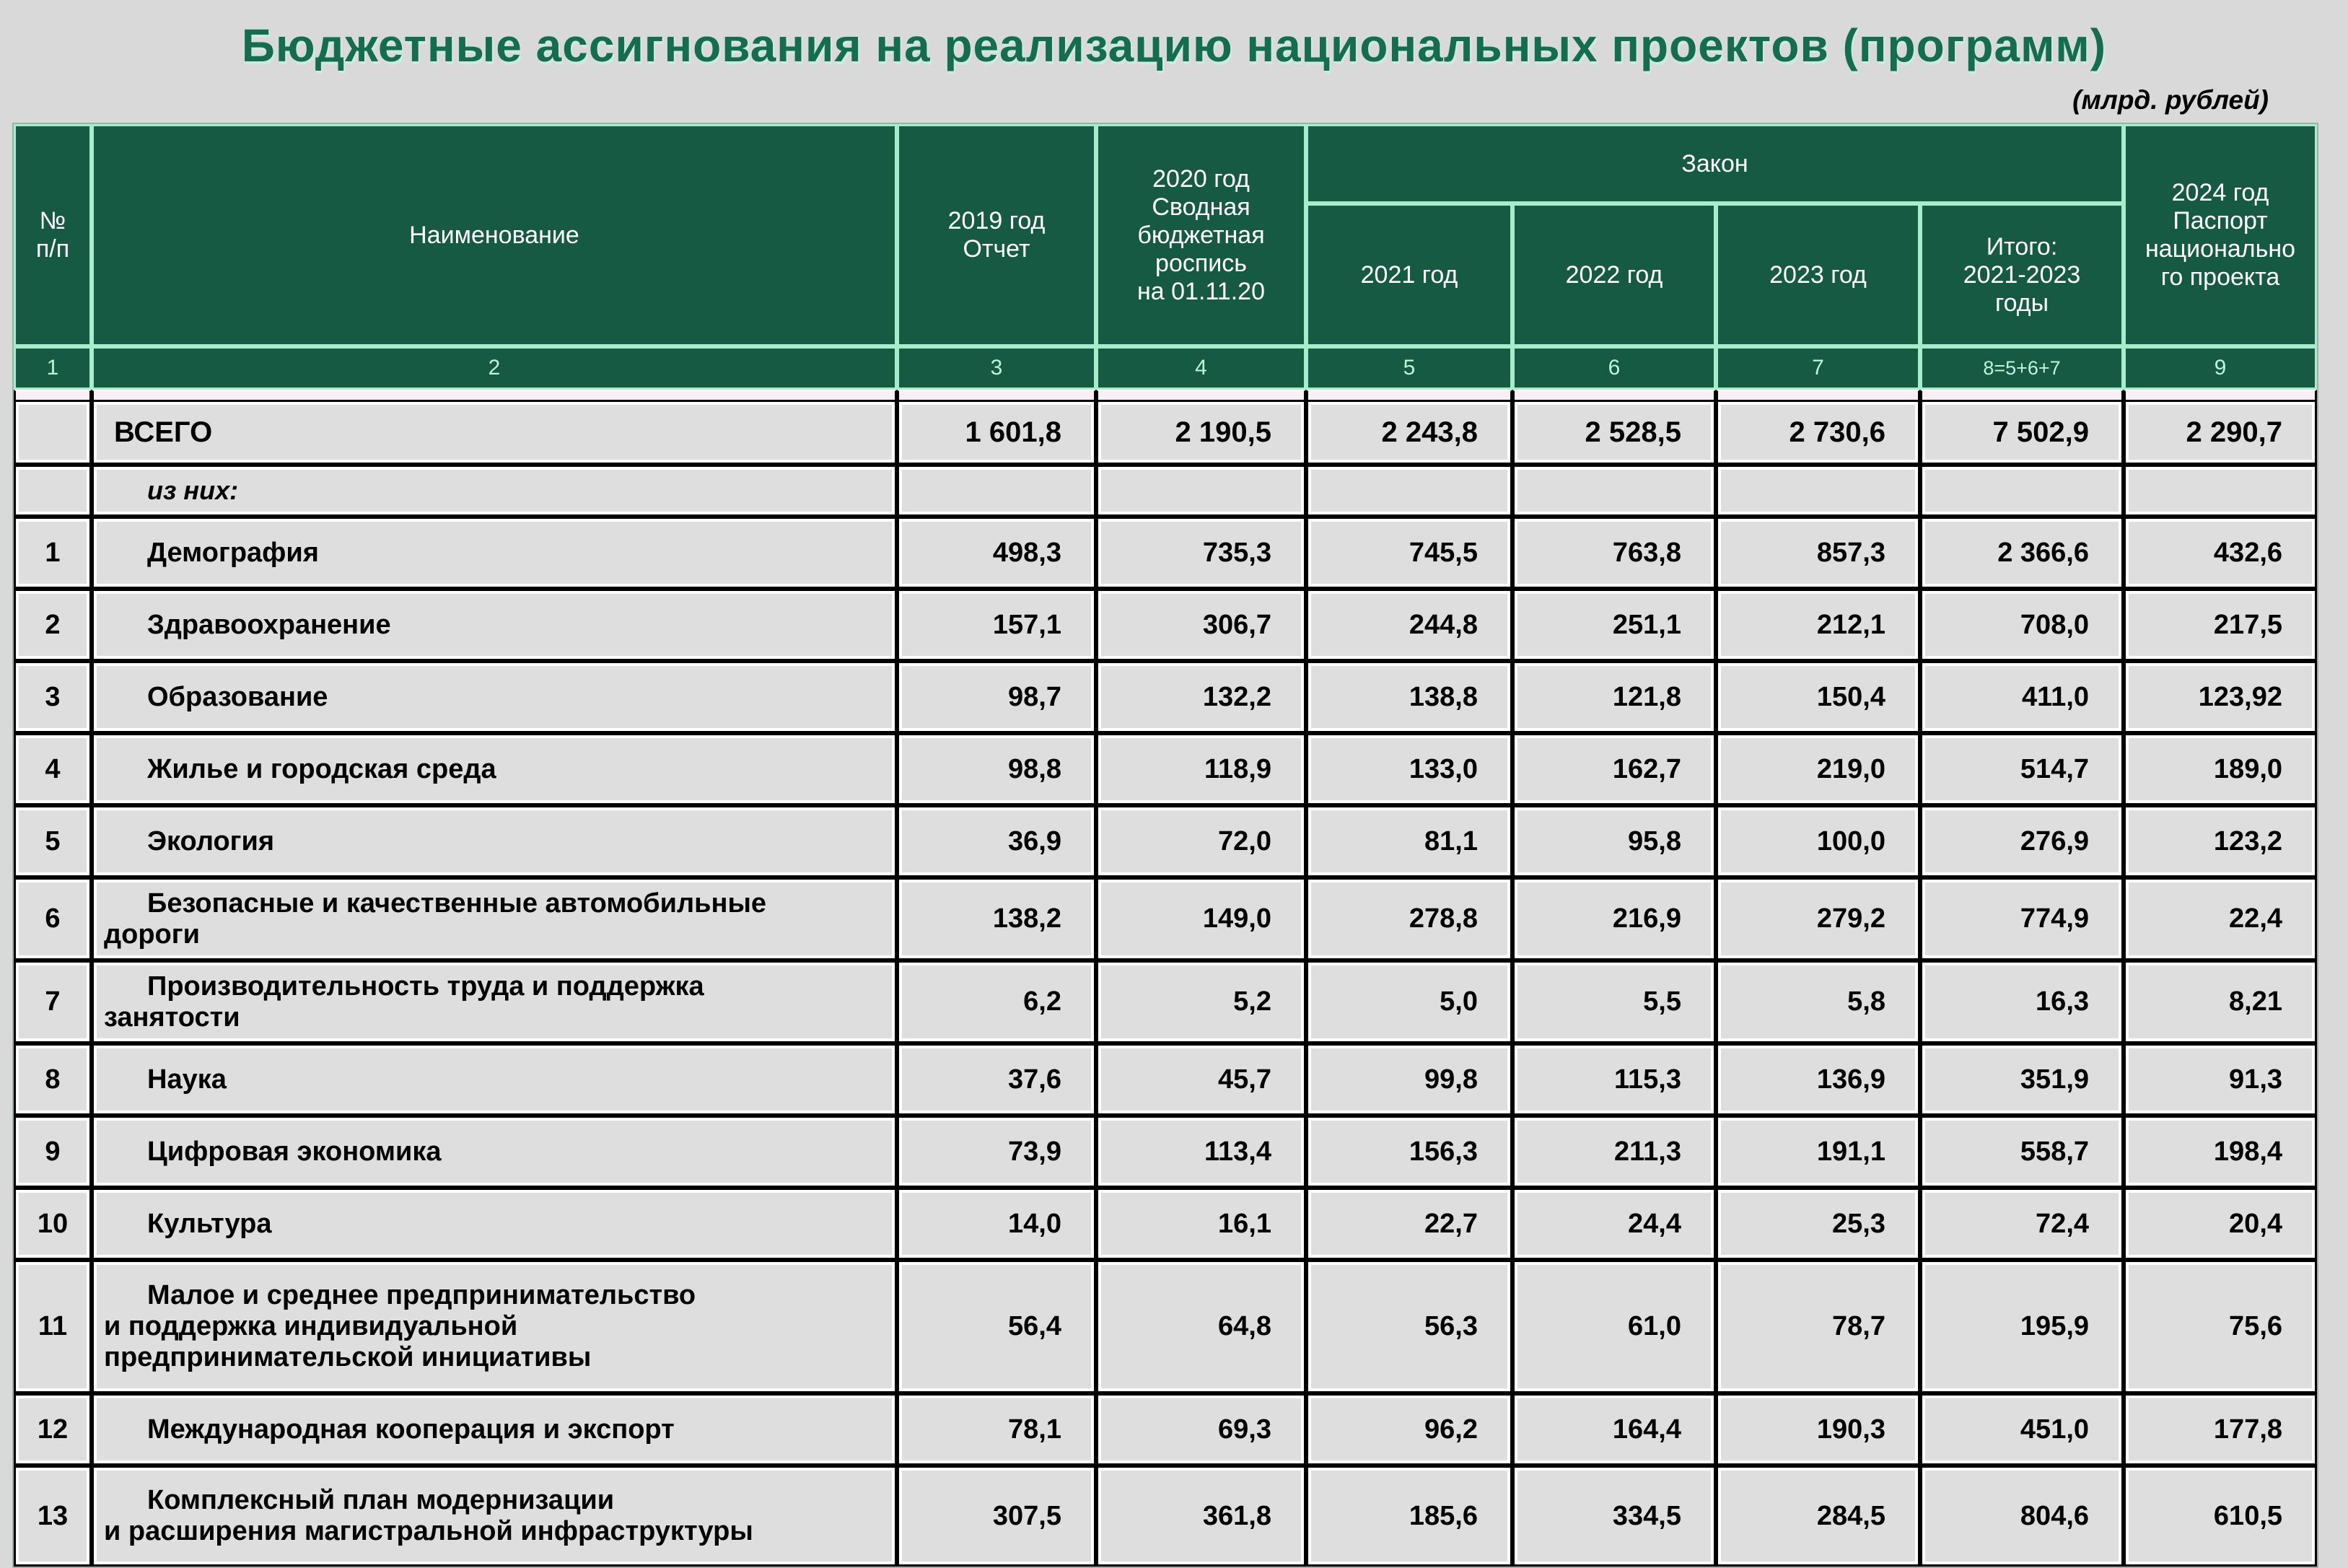  Describe the element at coordinates (495, 553) in the screenshot. I see `project-name: Демография` at that location.